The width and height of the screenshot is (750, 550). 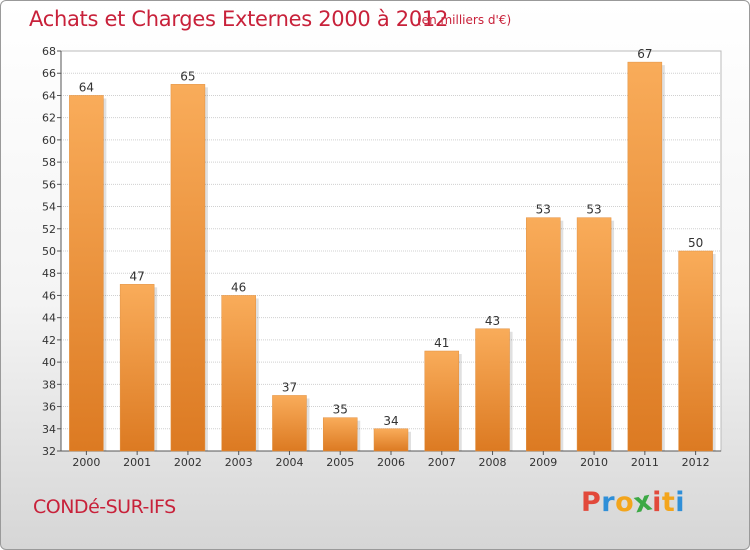 I want to click on y-tick-label: 40, so click(x=49, y=362).